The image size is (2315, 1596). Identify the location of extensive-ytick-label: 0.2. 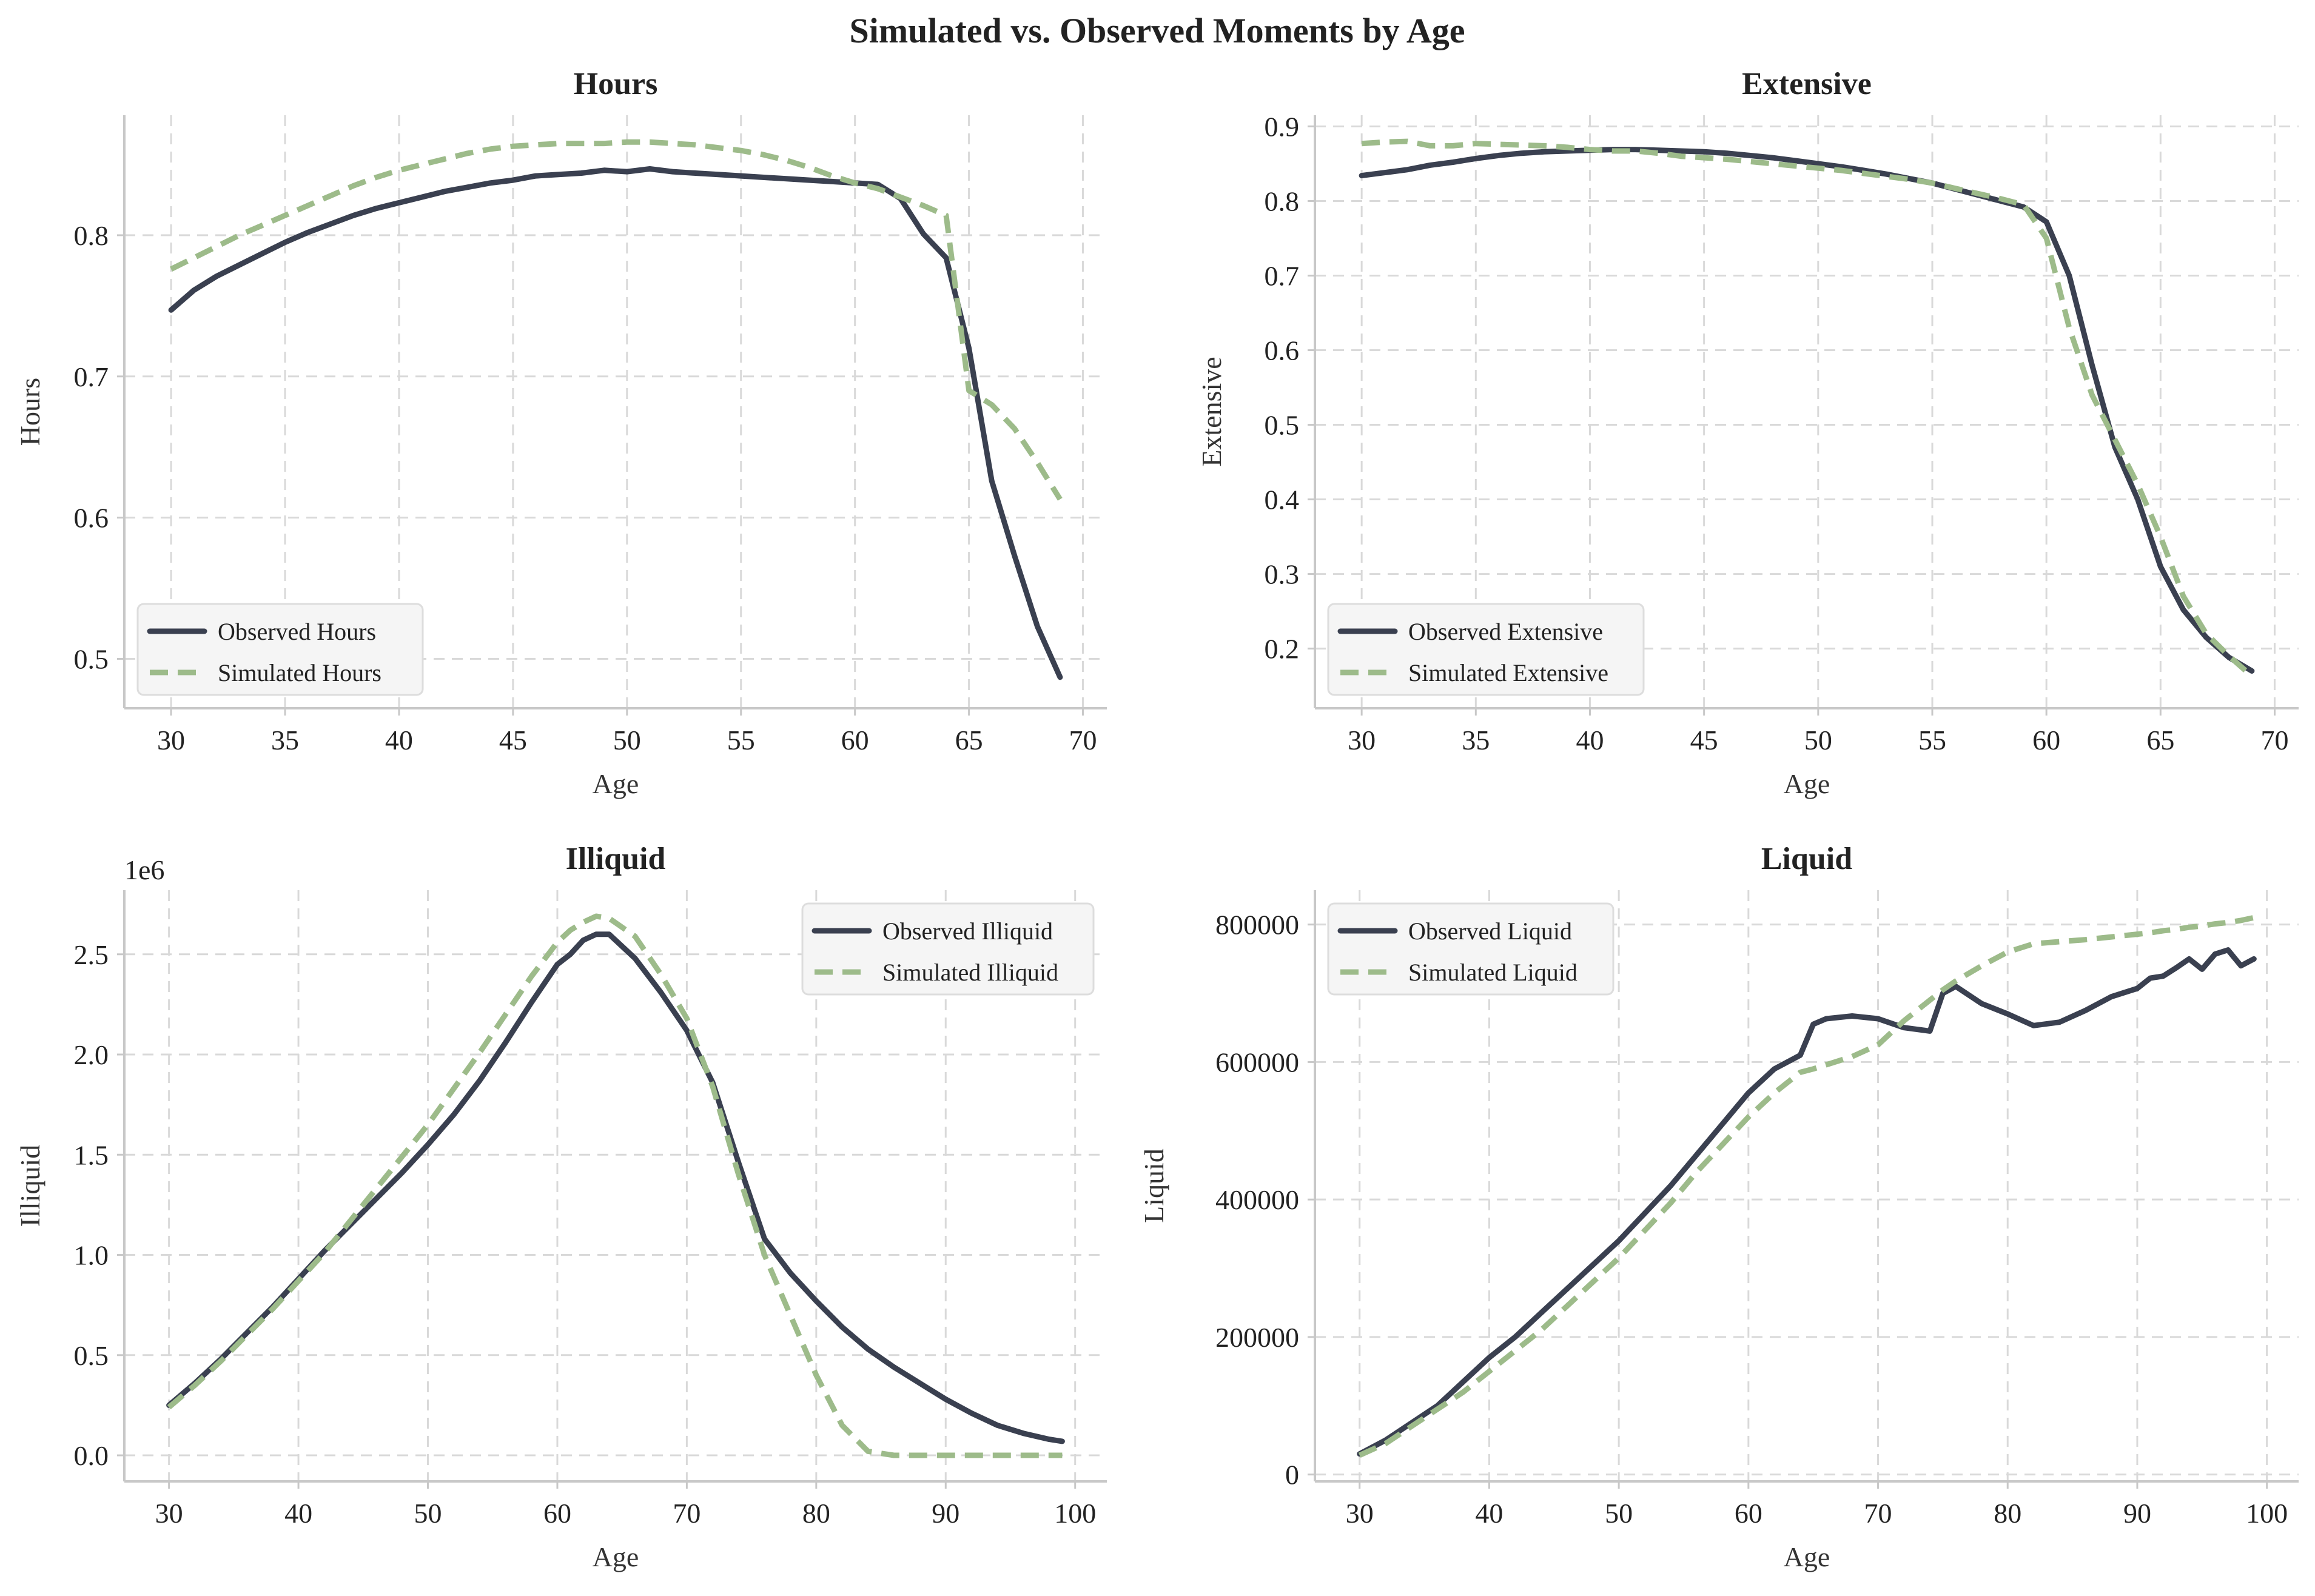
(1282, 650).